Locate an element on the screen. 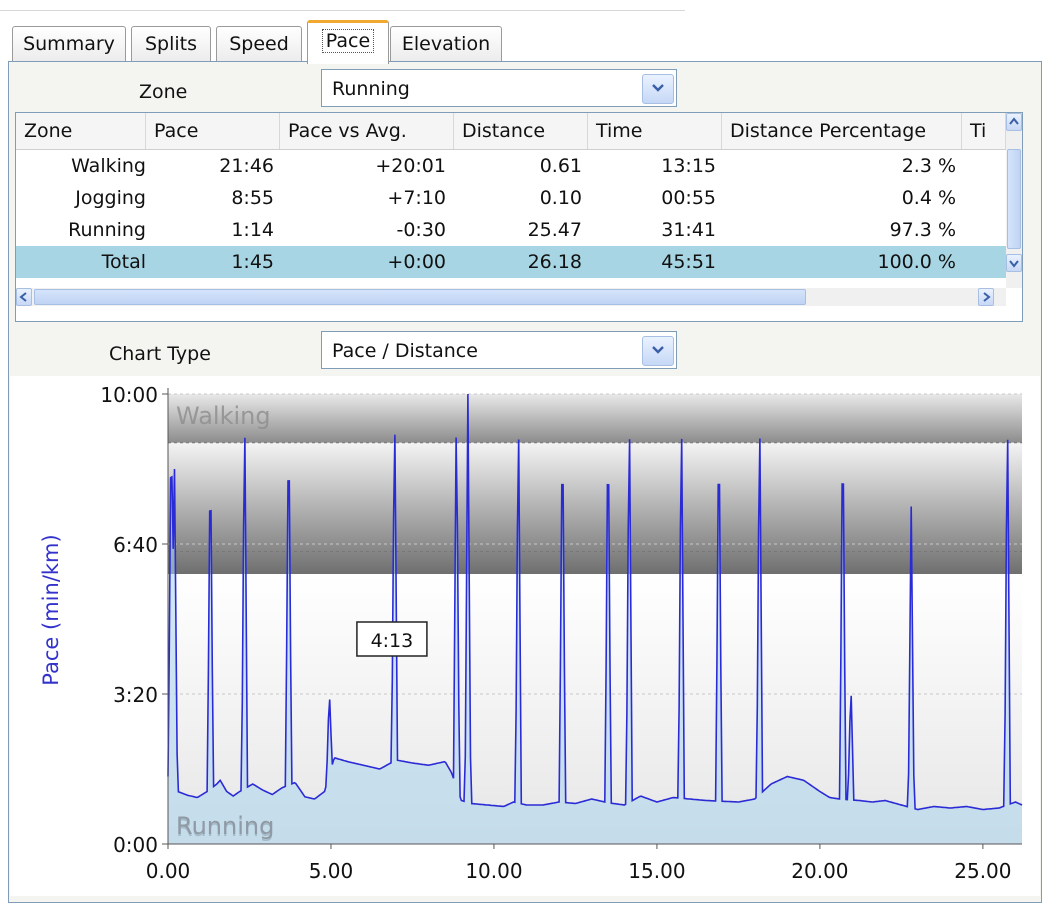 The height and width of the screenshot is (912, 1048). column-header-distance-percentage: Distance Percentage is located at coordinates (842, 131).